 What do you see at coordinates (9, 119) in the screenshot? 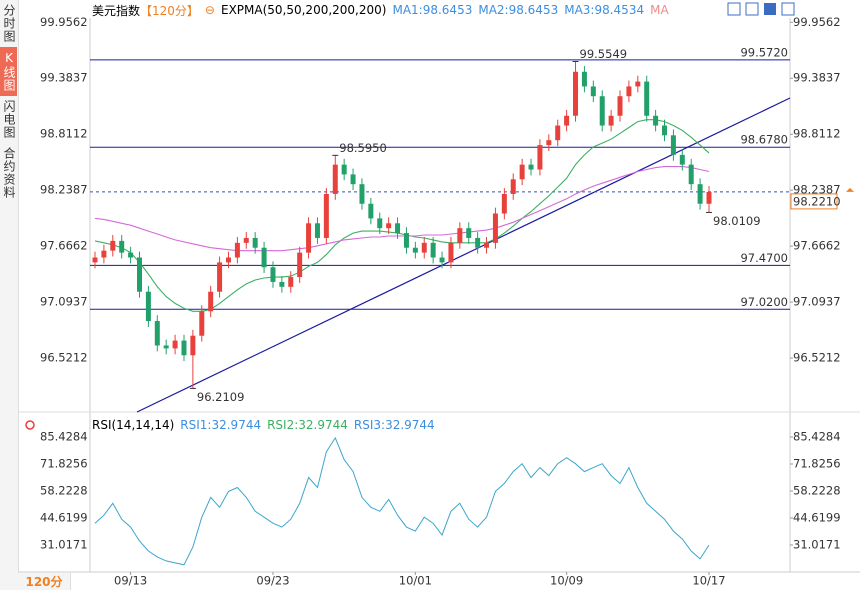
I see `tab: 闪电图` at bounding box center [9, 119].